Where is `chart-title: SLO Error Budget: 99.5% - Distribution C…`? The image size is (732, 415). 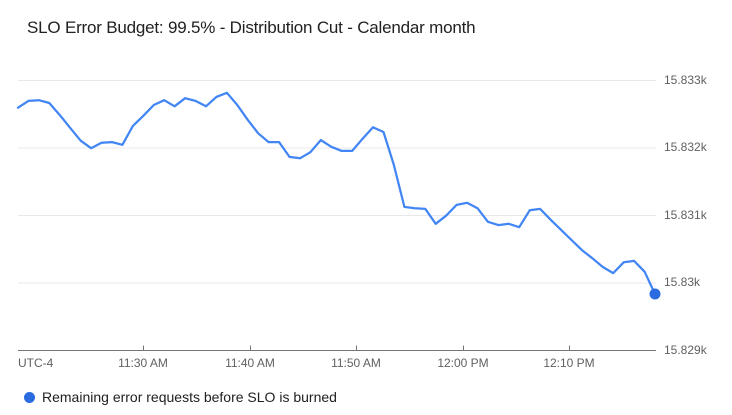 chart-title: SLO Error Budget: 99.5% - Distribution C… is located at coordinates (251, 27).